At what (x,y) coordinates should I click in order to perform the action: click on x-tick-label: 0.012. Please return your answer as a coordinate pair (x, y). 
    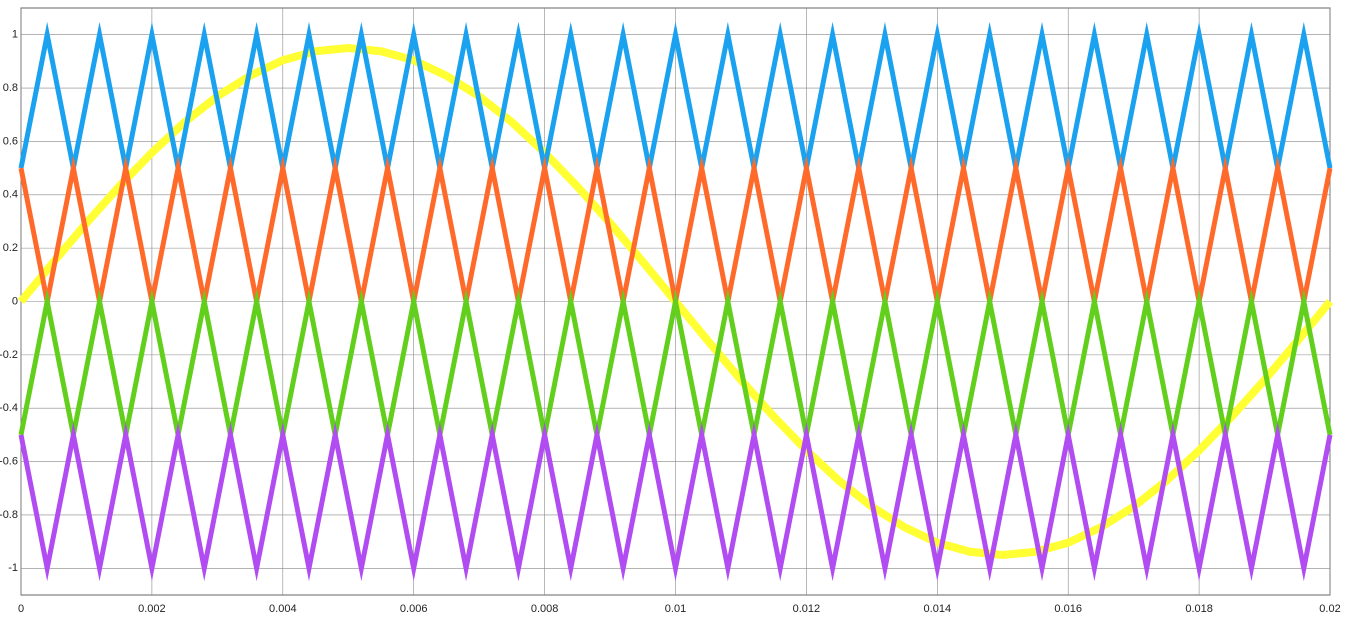
    Looking at the image, I should click on (807, 609).